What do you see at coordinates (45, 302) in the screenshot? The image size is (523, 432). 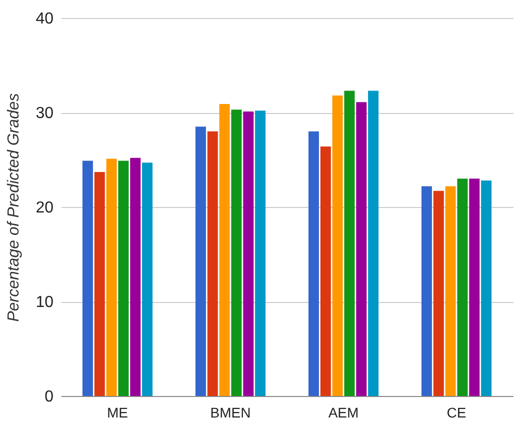 I see `y-tick-label: 10` at bounding box center [45, 302].